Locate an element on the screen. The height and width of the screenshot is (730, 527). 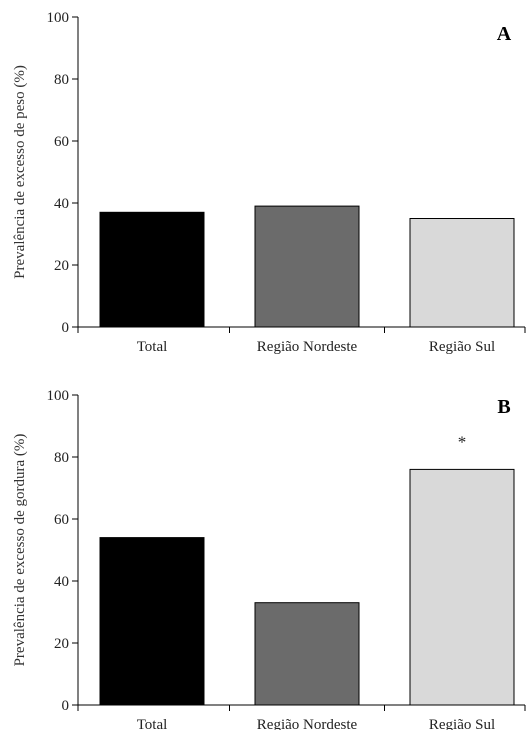
panel-letter: A is located at coordinates (504, 34).